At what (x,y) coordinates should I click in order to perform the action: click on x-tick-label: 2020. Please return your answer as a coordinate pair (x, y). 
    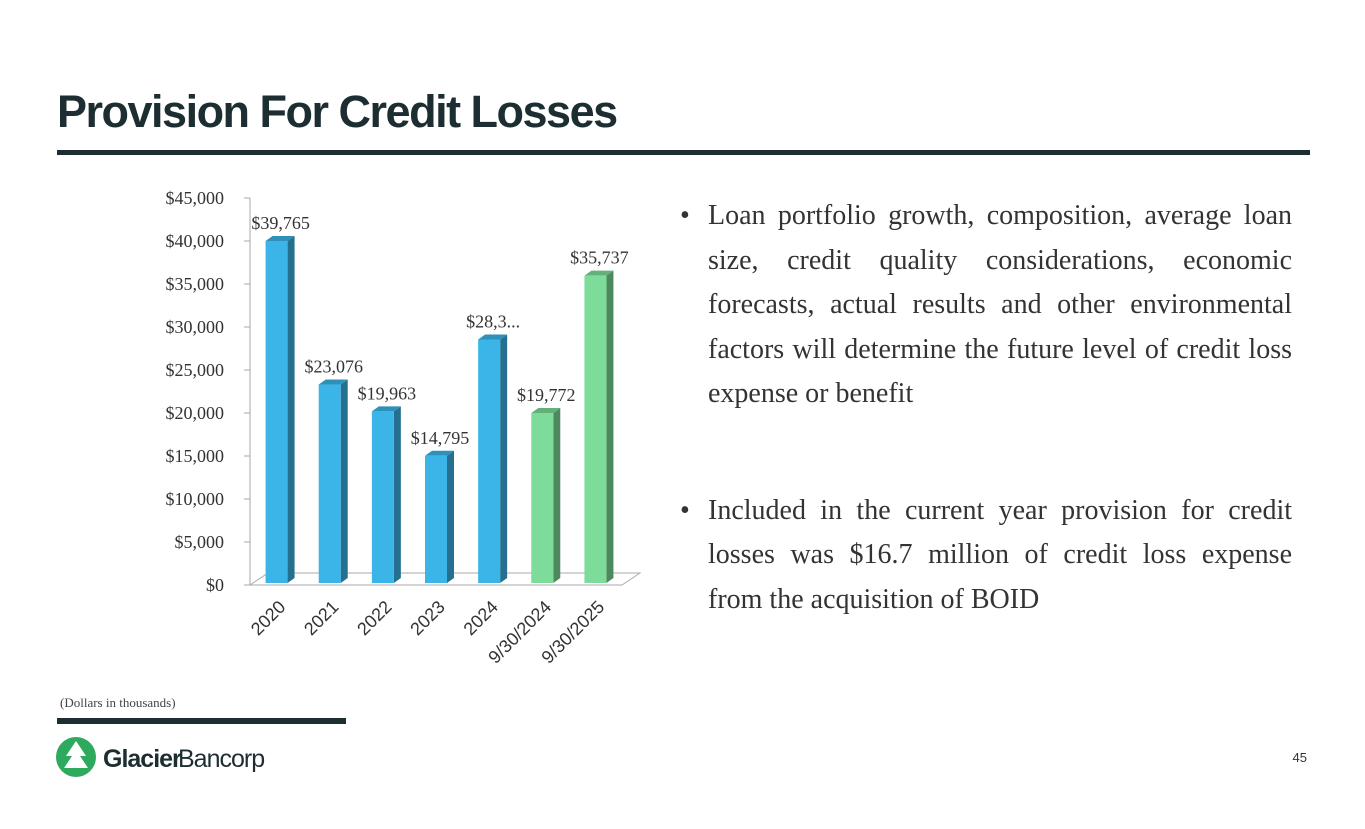
    Looking at the image, I should click on (268, 618).